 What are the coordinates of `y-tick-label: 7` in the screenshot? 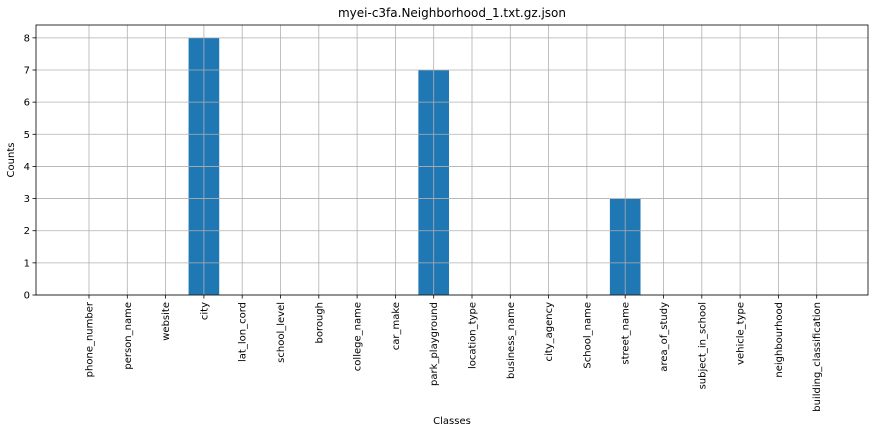 It's located at (27, 71).